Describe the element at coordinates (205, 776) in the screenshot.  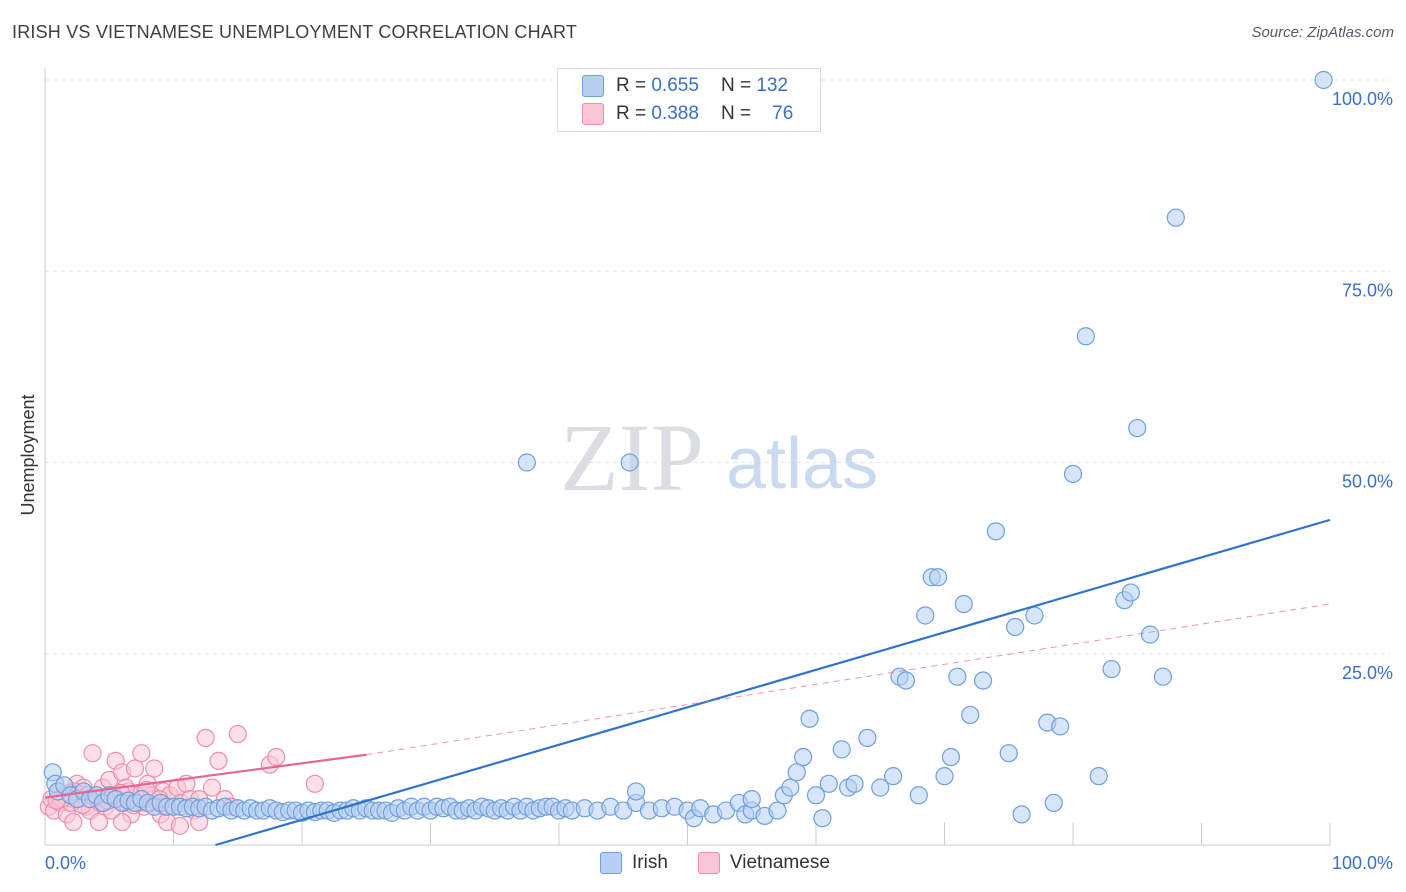
I see `vietnamese-trend-line` at that location.